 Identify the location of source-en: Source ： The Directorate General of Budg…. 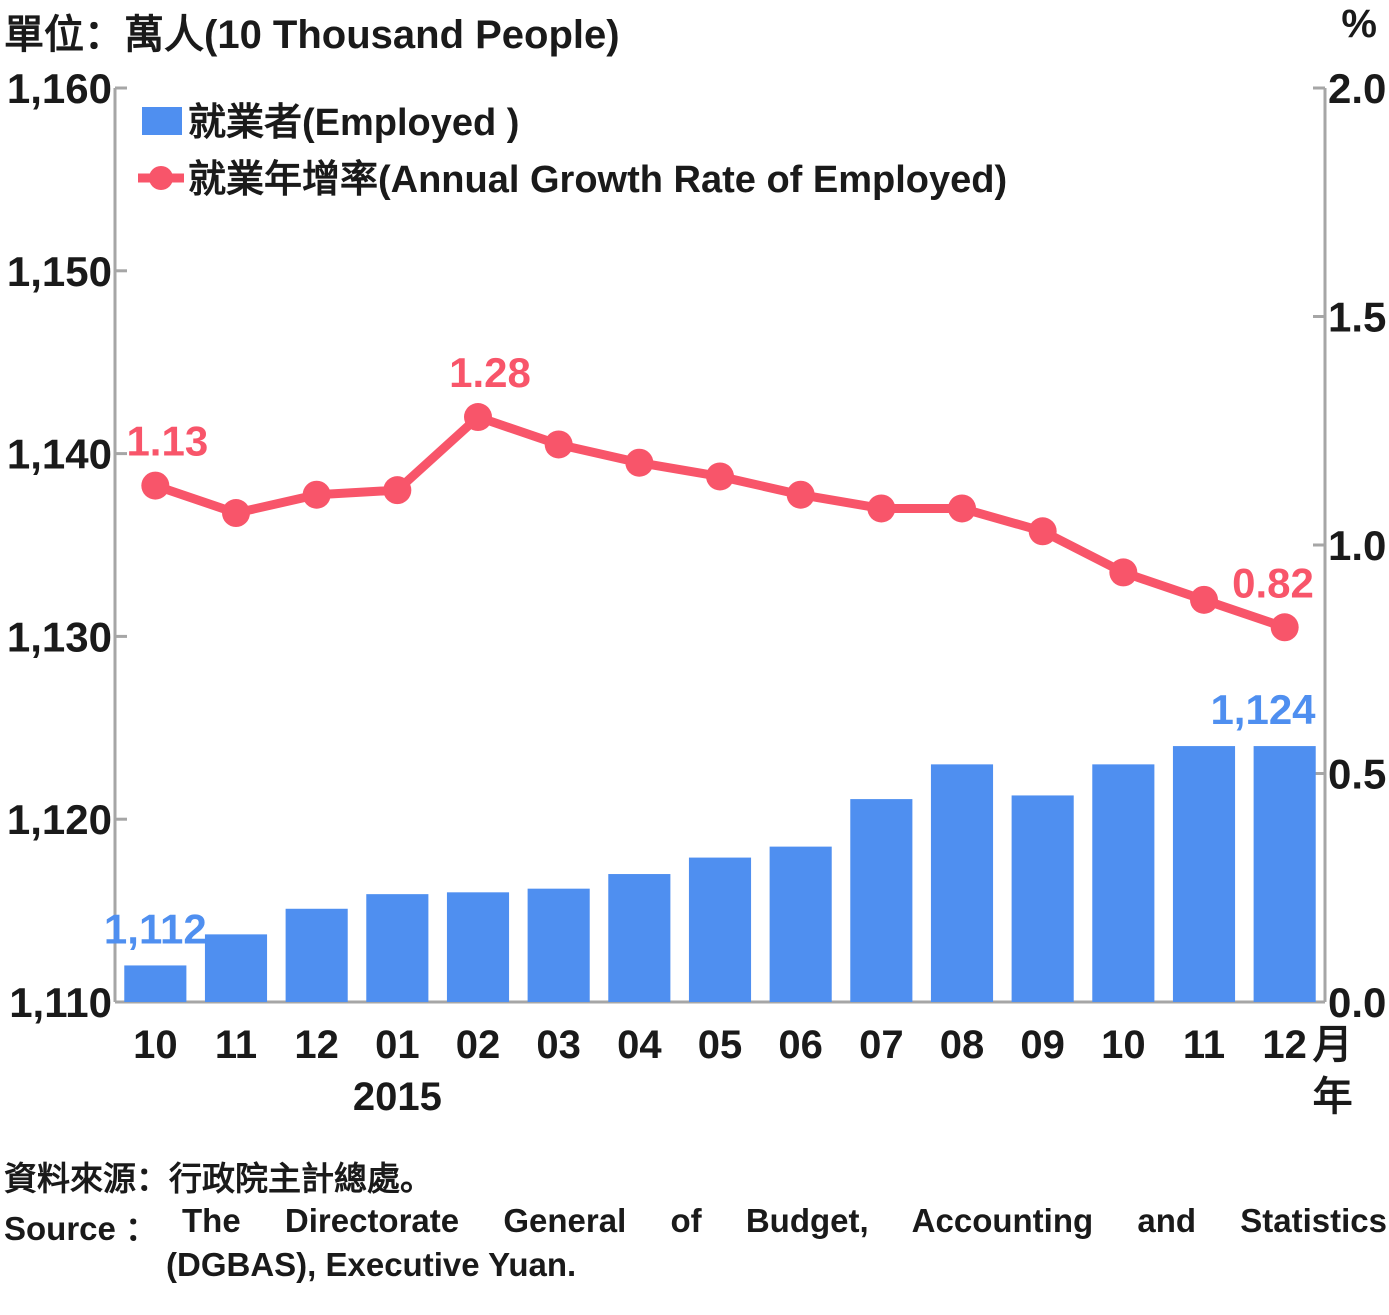
(695, 1226).